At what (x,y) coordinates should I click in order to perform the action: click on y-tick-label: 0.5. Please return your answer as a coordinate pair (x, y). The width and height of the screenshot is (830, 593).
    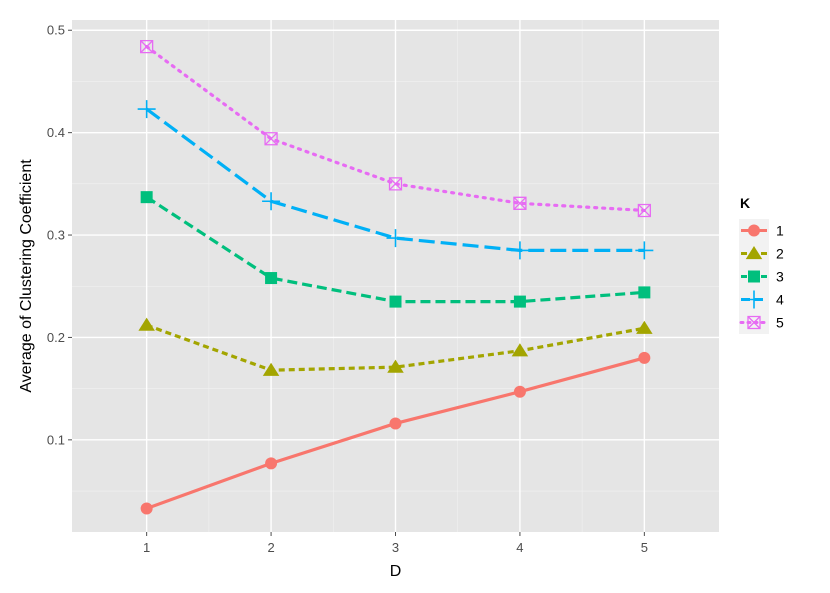
    Looking at the image, I should click on (56, 30).